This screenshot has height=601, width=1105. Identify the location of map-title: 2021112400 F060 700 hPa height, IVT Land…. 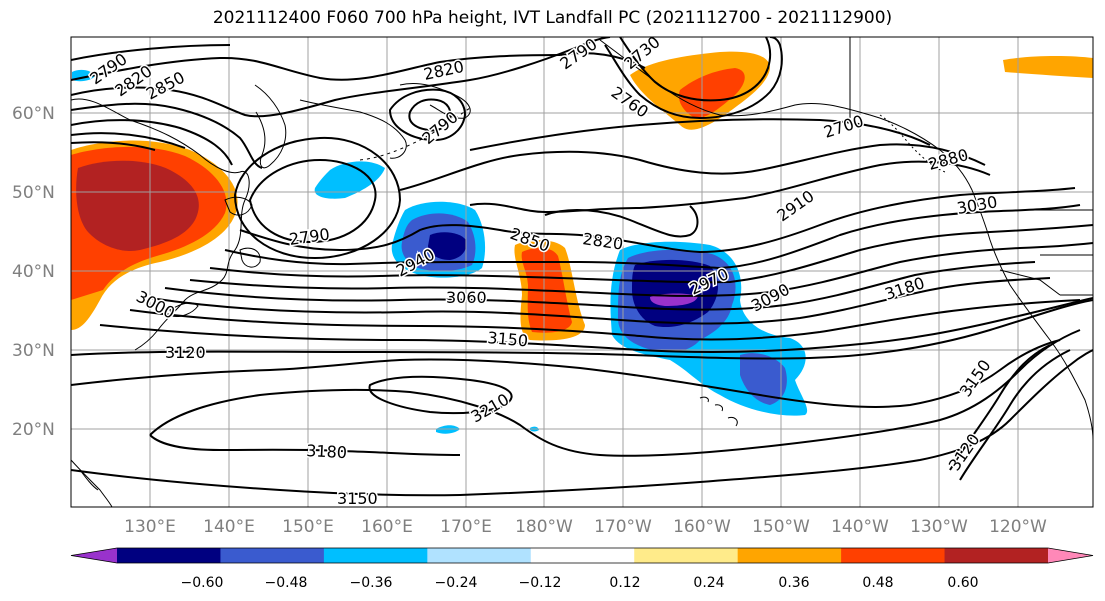
(552, 18).